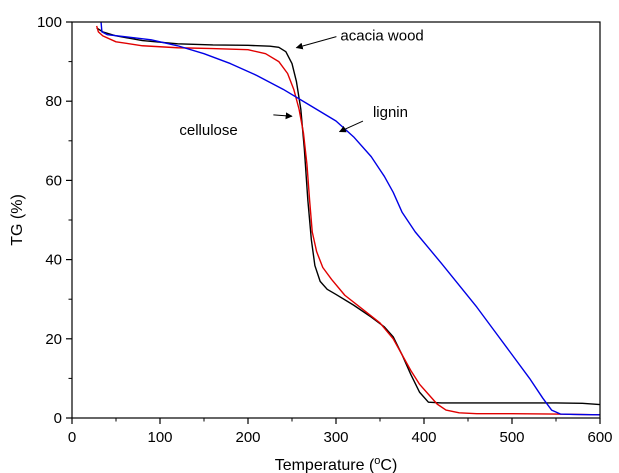 This screenshot has width=619, height=473. What do you see at coordinates (58, 418) in the screenshot?
I see `y-tick-label: 0` at bounding box center [58, 418].